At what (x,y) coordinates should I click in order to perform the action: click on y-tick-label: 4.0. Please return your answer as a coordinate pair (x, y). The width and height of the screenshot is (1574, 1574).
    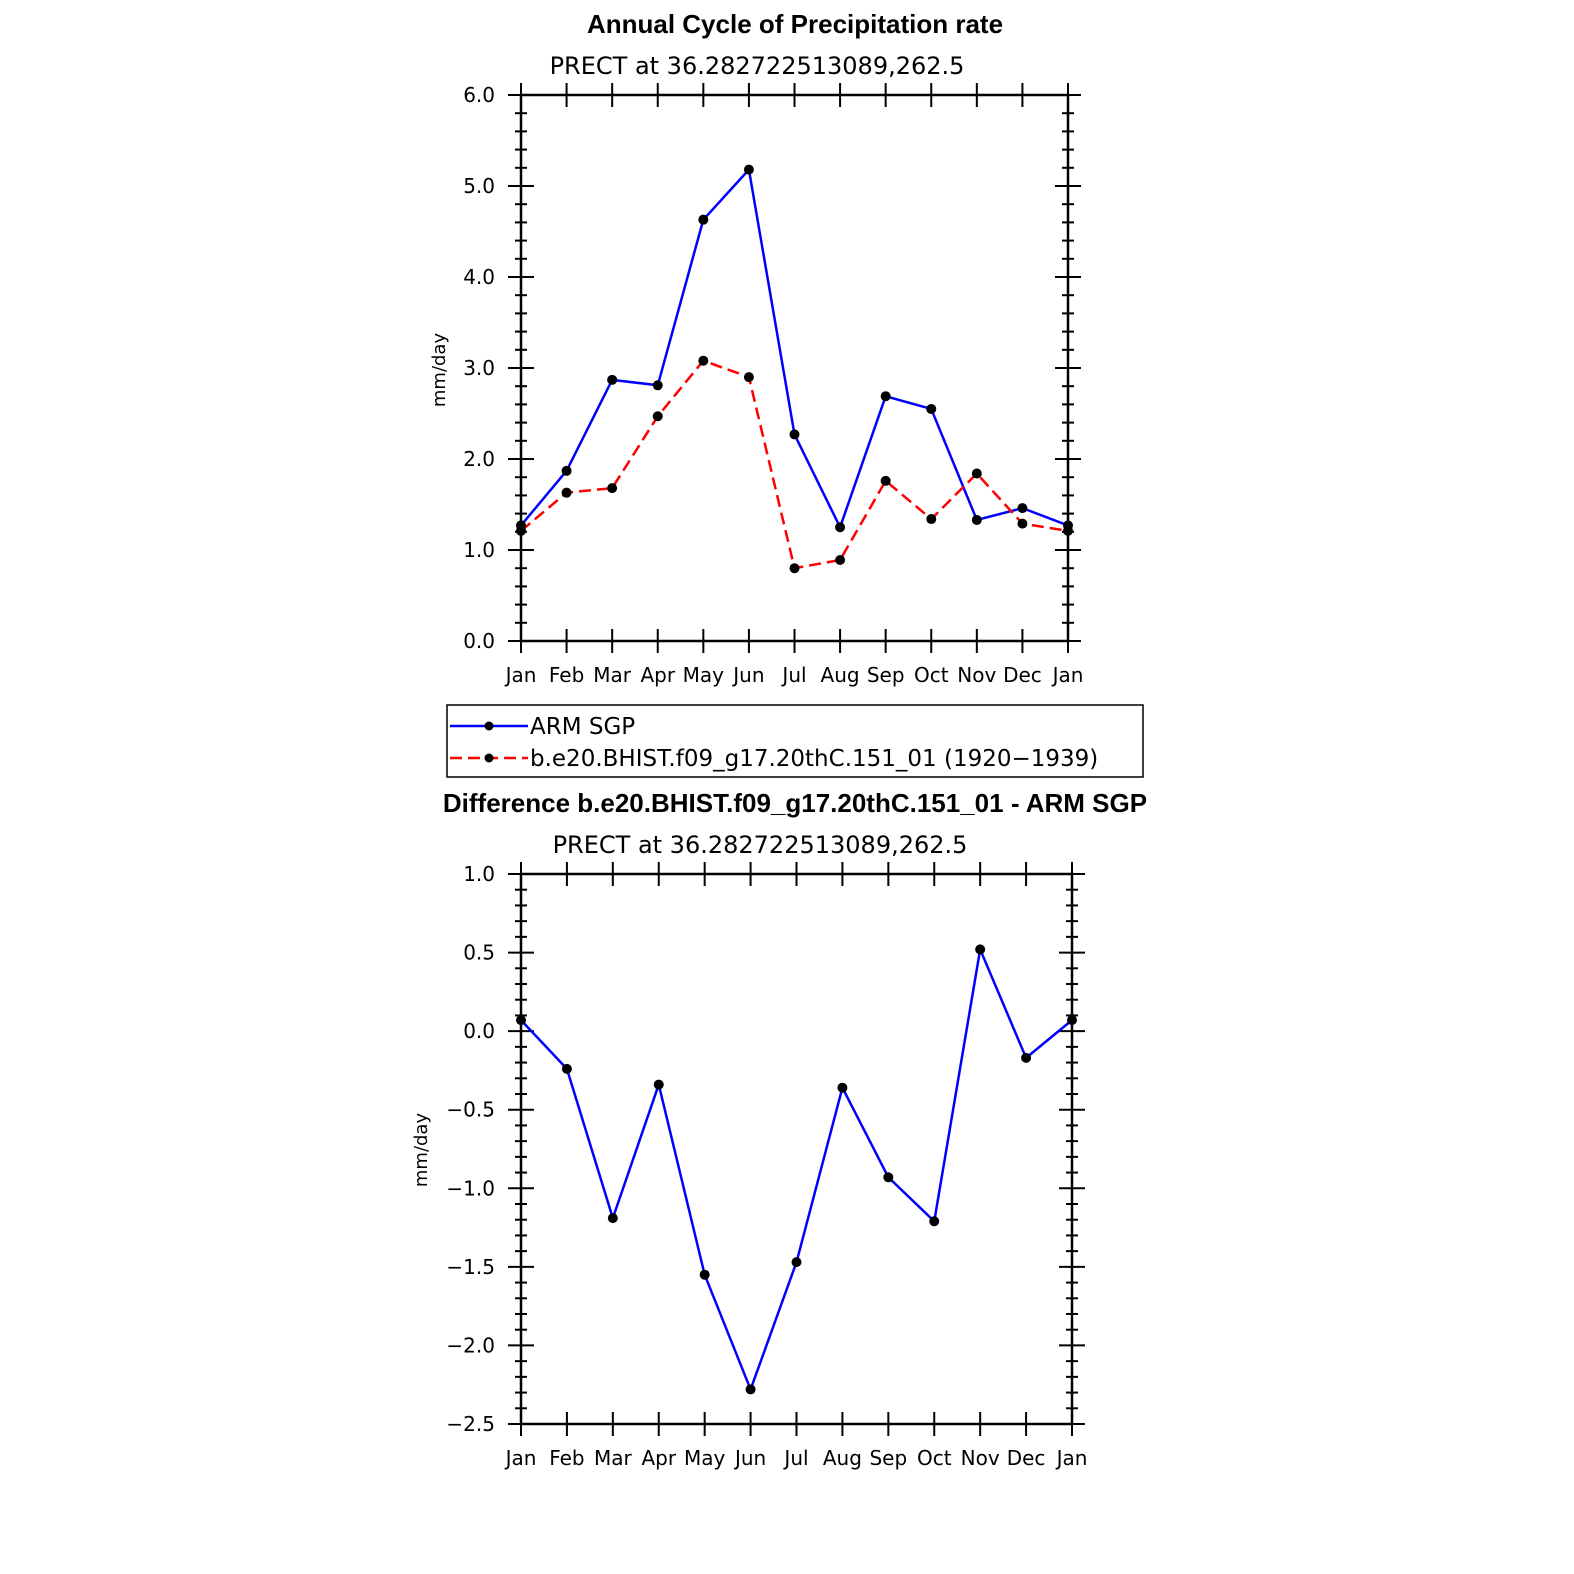
    Looking at the image, I should click on (479, 277).